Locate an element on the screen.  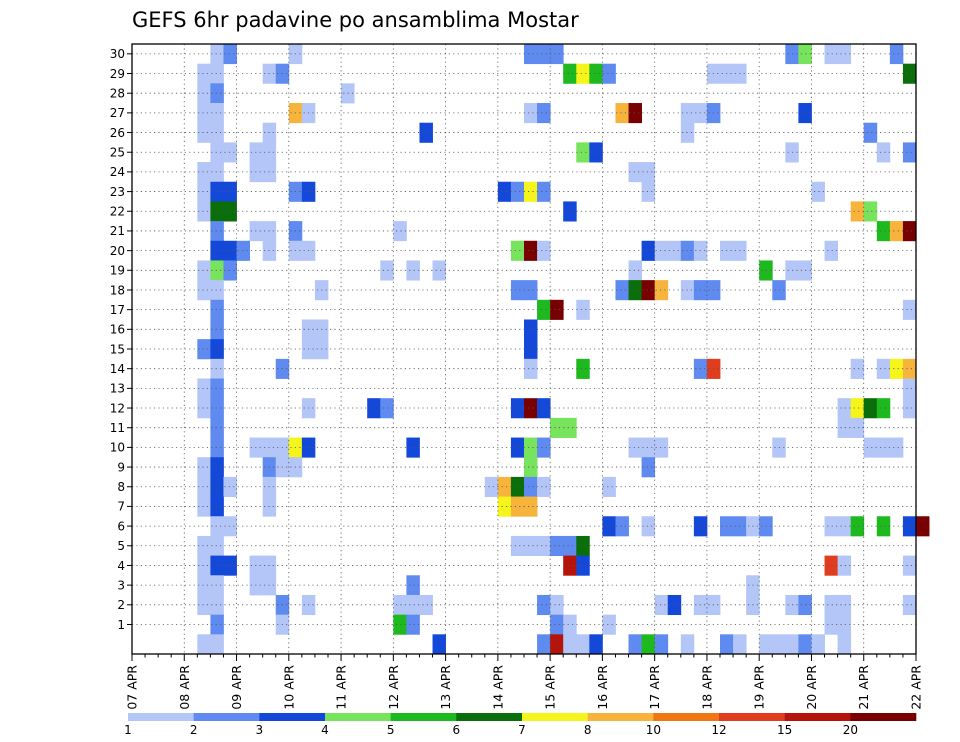
colorbar-label: 12 is located at coordinates (718, 730).